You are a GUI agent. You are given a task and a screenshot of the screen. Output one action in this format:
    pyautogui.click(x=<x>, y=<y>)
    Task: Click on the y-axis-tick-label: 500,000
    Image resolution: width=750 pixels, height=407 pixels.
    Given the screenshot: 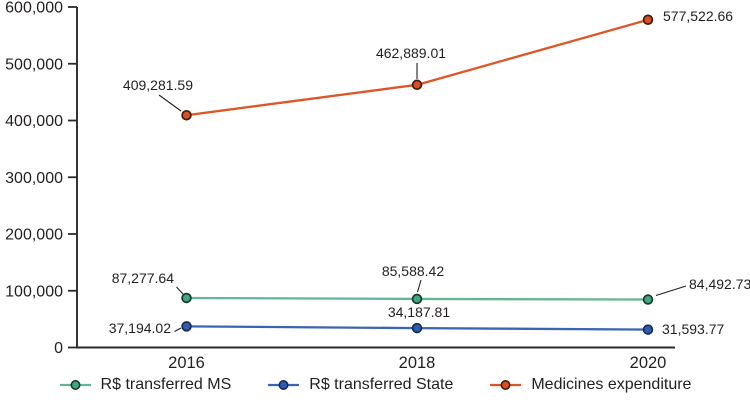 What is the action you would take?
    pyautogui.click(x=34, y=64)
    